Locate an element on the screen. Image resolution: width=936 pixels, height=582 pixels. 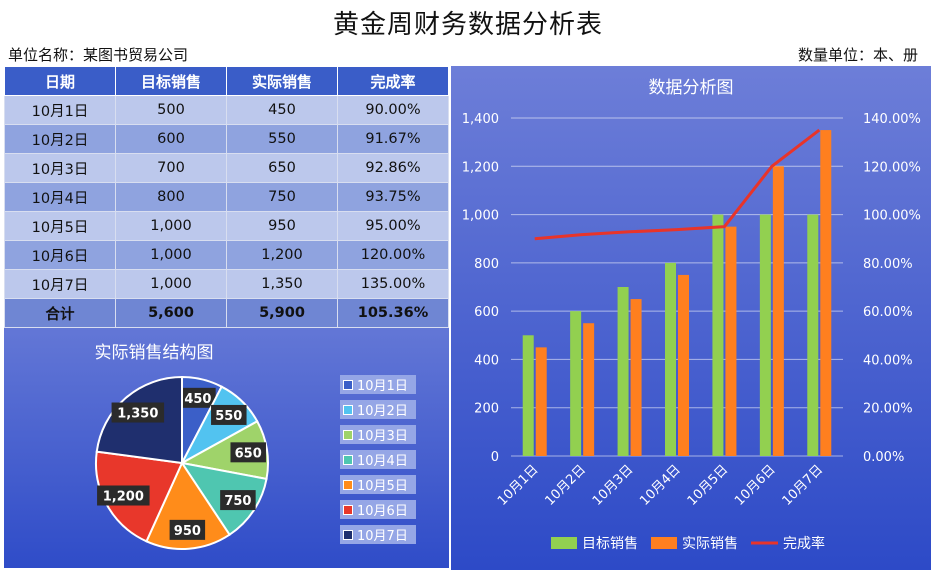
pie-legend-item: 10月2日 is located at coordinates (379, 409).